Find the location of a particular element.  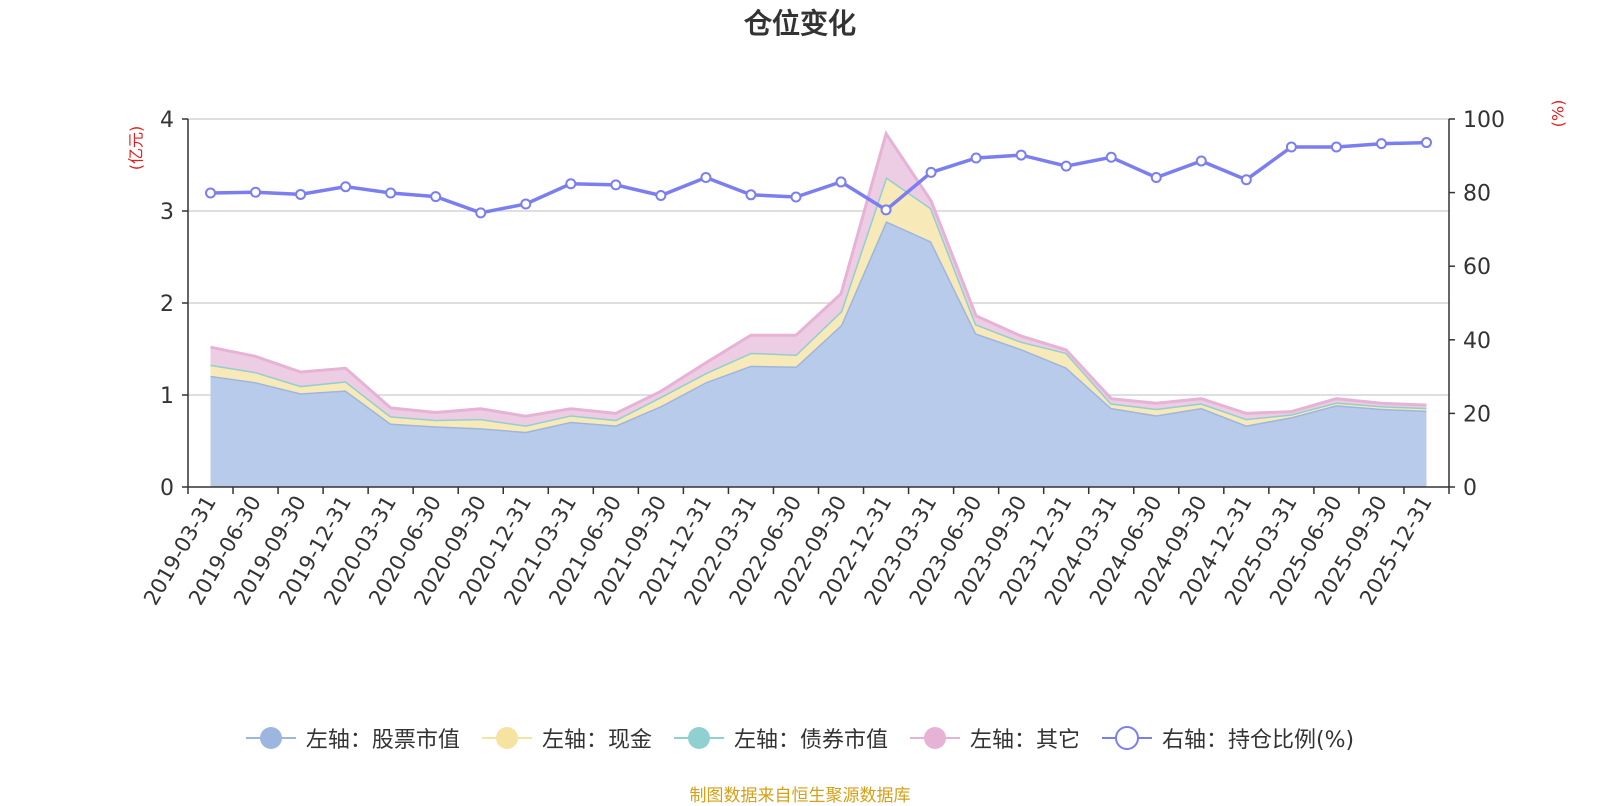

legend-item: 左轴：股票市值 is located at coordinates (352, 738).